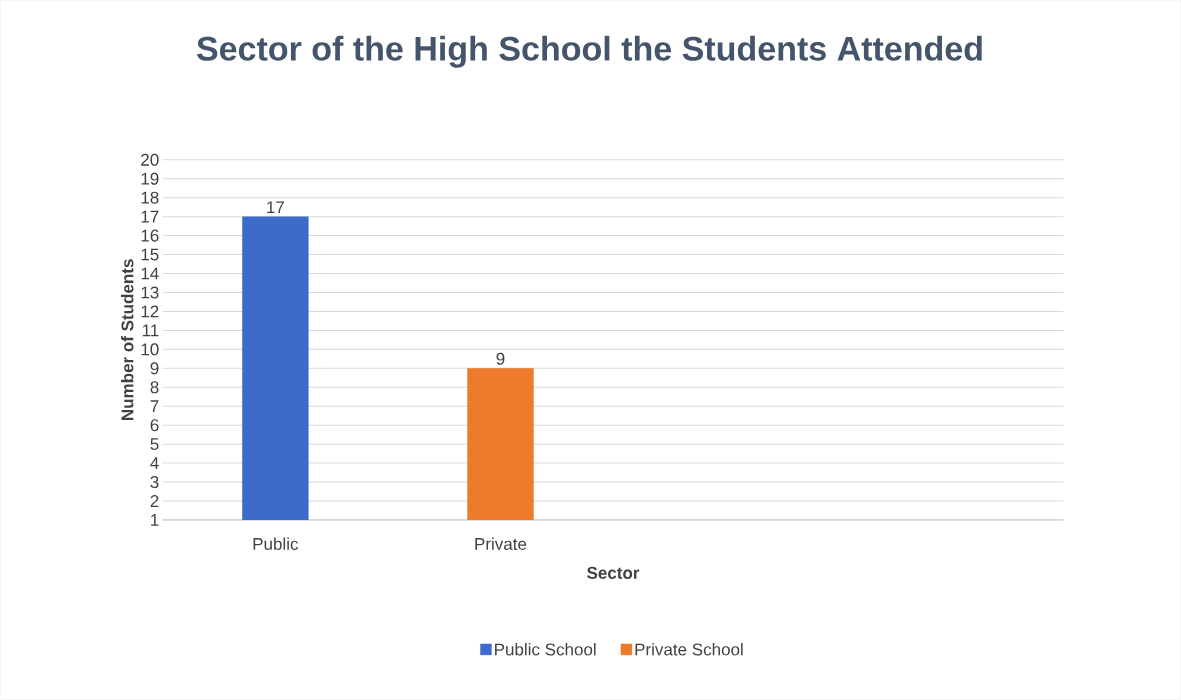 The width and height of the screenshot is (1181, 700). I want to click on y-tick-label: 12, so click(150, 311).